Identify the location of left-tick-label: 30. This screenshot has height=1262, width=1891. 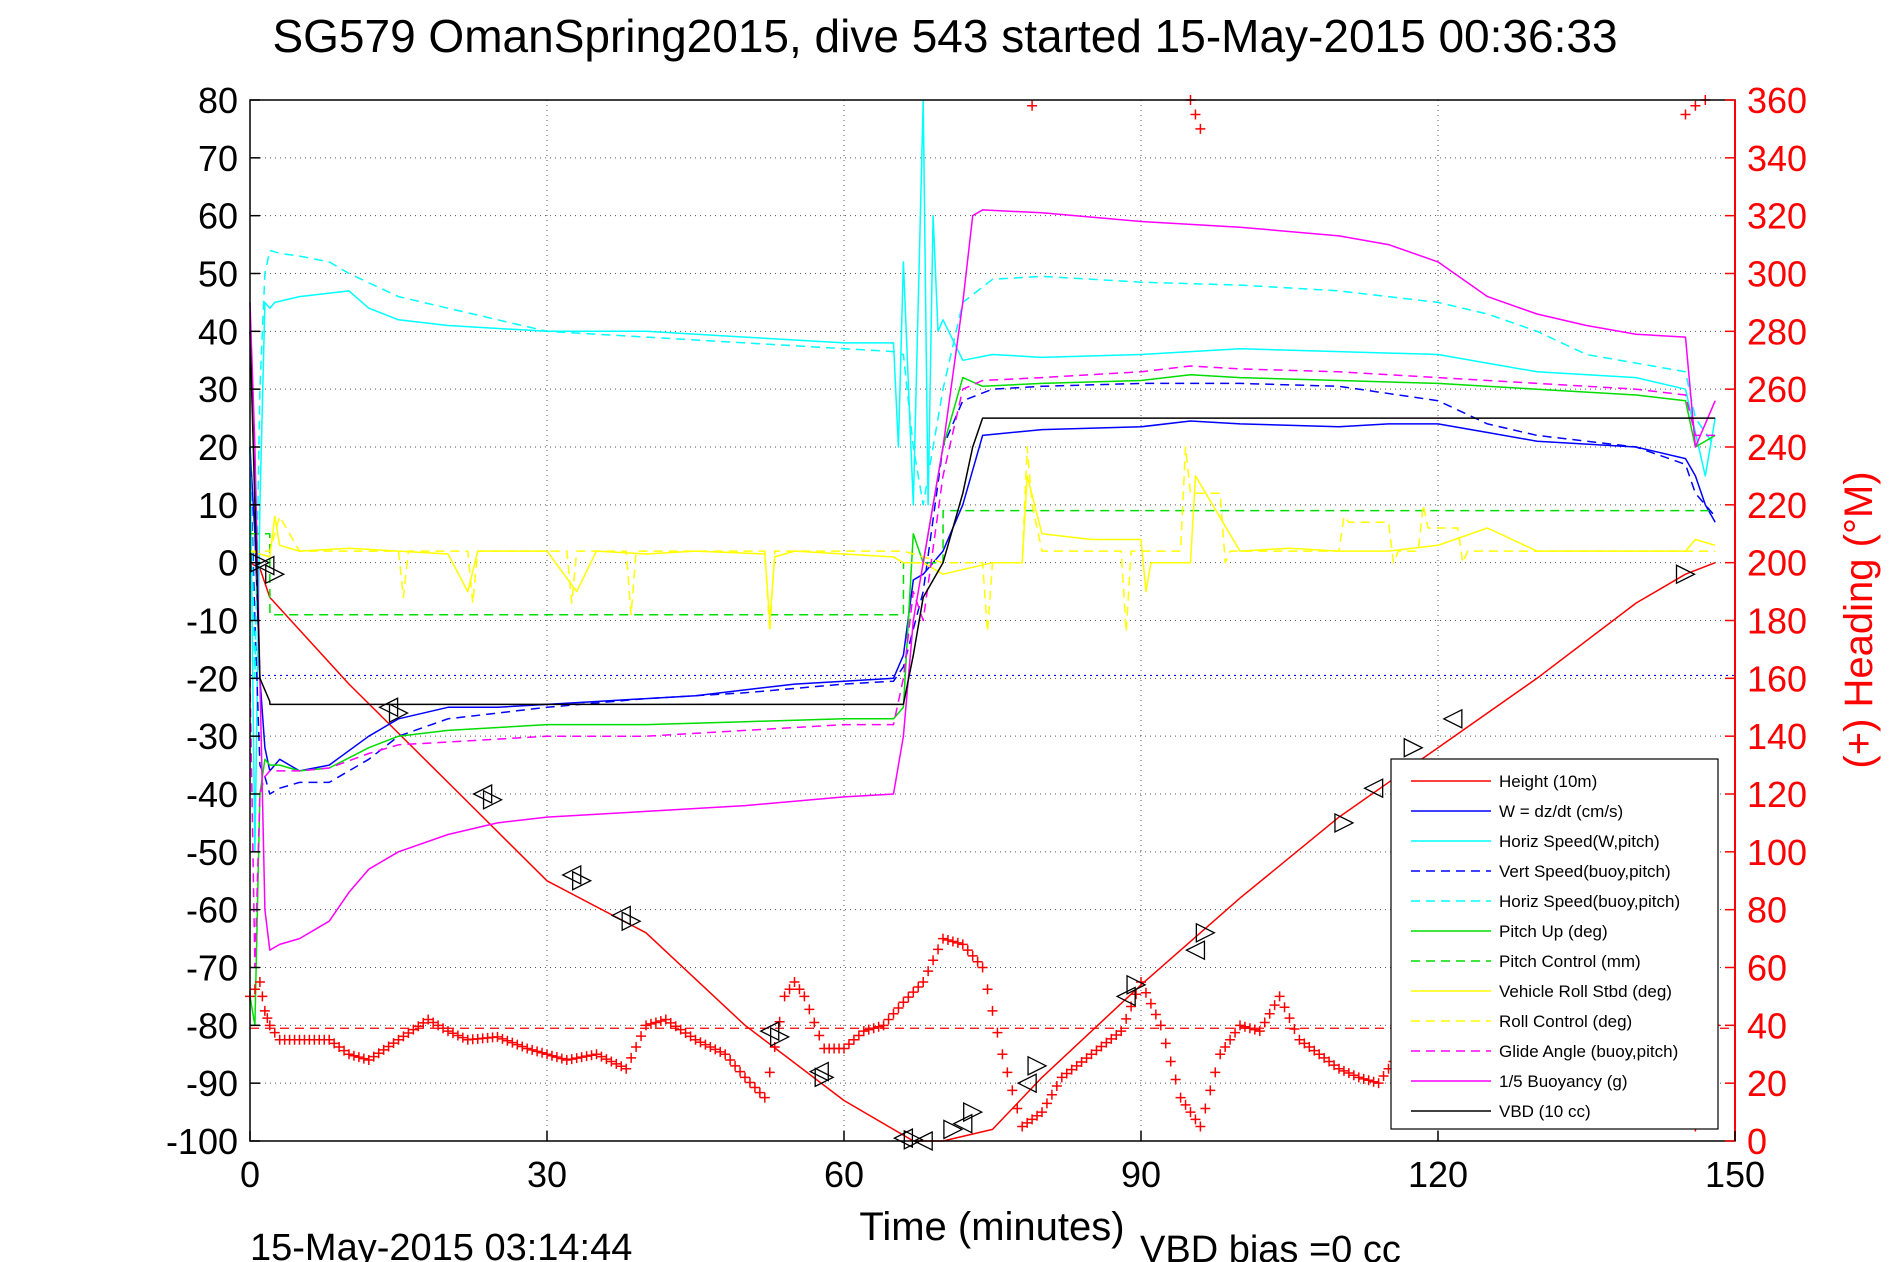
(218, 389).